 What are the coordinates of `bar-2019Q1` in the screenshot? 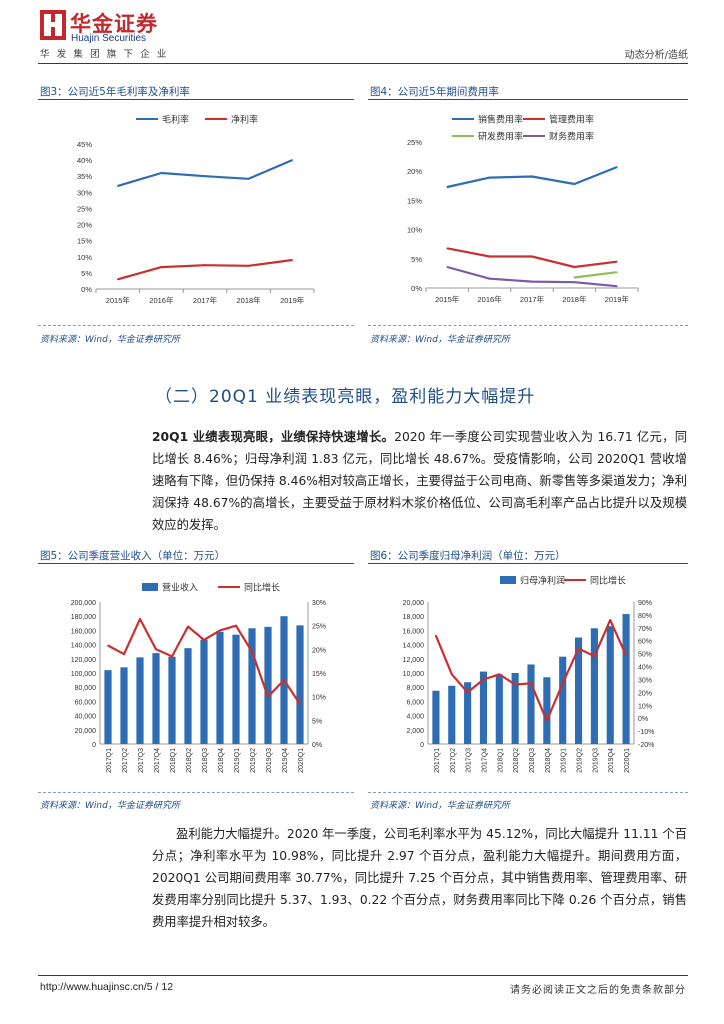 It's located at (236, 689).